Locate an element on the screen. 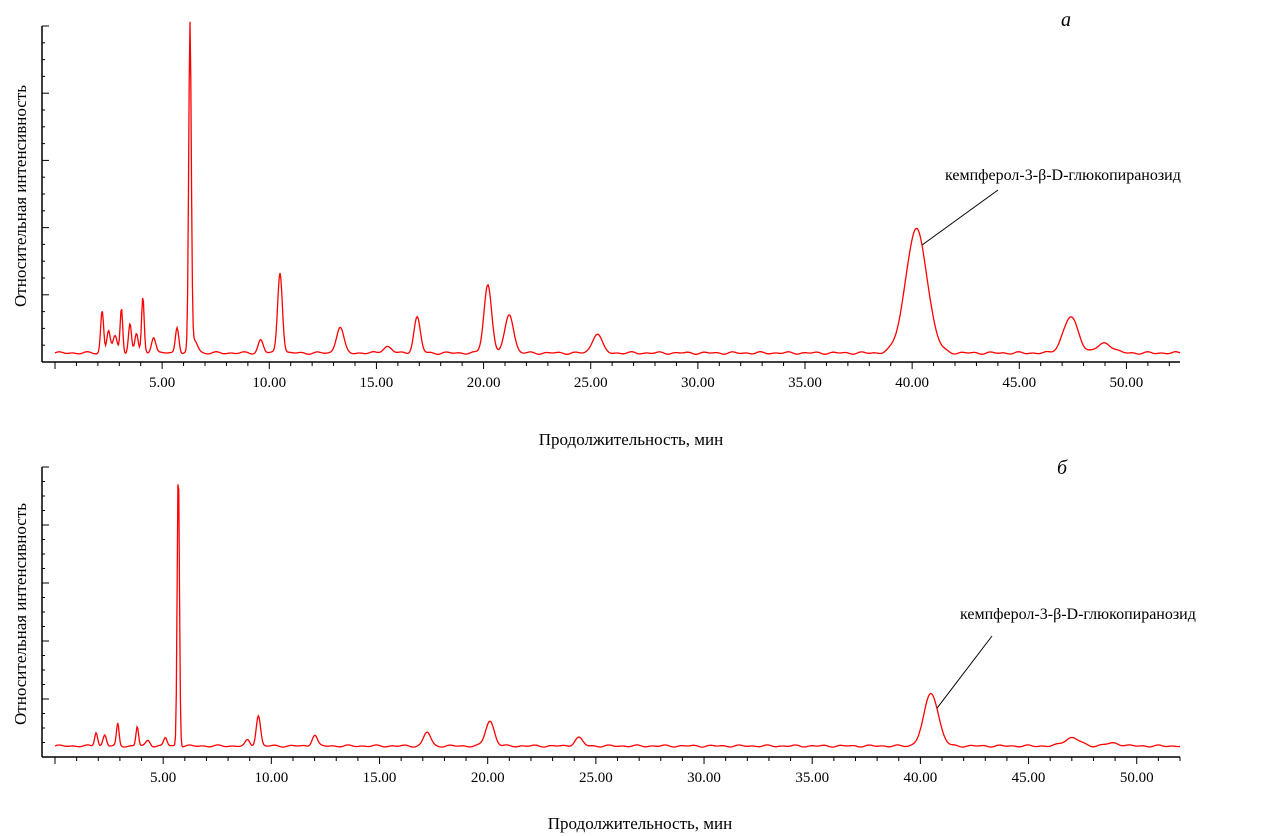 The height and width of the screenshot is (836, 1266). panel-b-y-ticks is located at coordinates (45, 612).